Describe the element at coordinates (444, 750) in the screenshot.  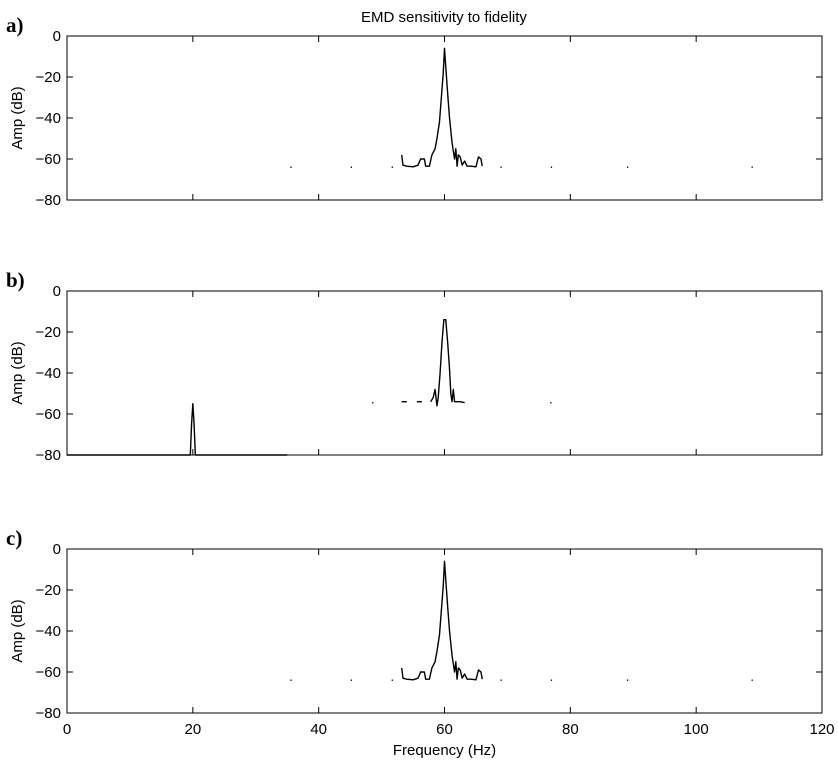
I see `x-axis-label: Frequency (Hz)` at that location.